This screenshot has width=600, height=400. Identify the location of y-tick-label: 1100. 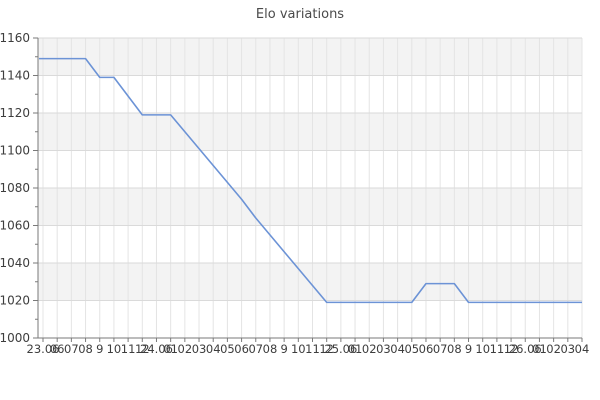
(15, 151).